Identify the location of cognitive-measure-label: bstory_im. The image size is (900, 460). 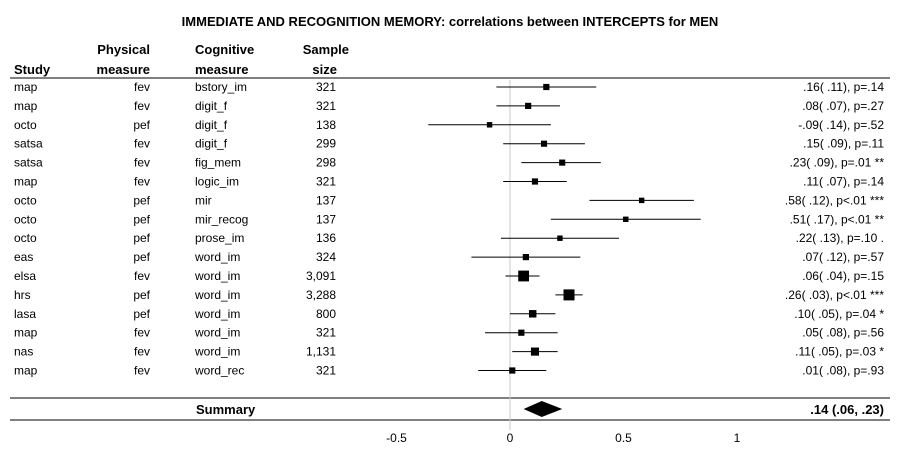
(221, 87).